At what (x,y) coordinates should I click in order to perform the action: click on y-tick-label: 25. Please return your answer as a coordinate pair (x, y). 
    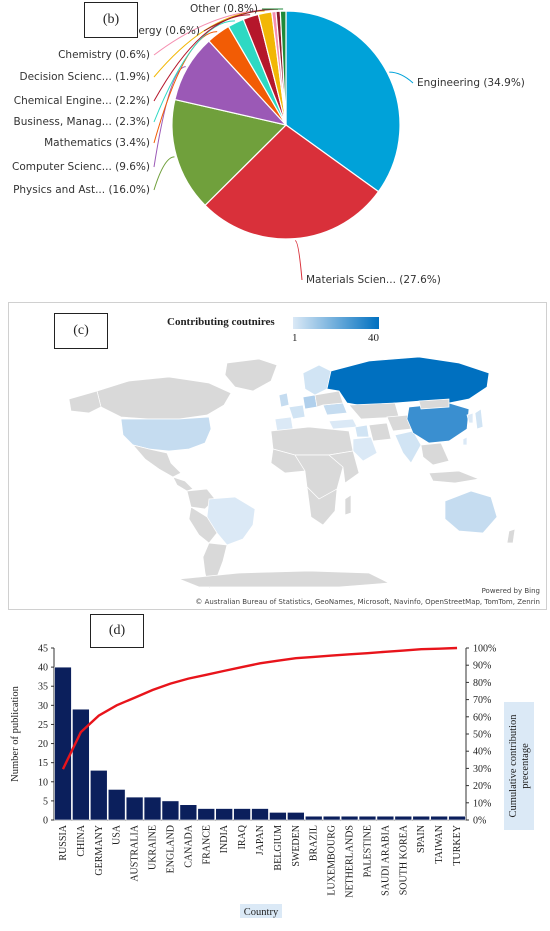
    Looking at the image, I should click on (43, 725).